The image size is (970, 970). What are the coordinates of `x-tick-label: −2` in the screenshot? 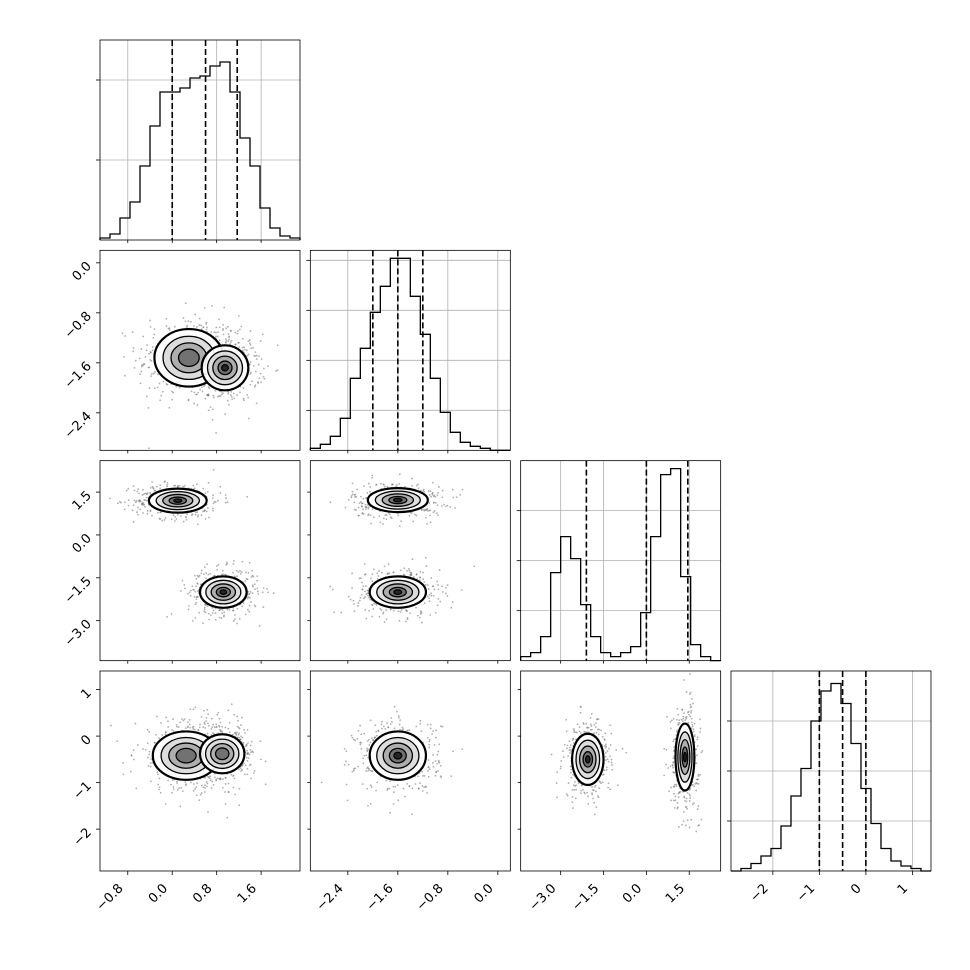 It's located at (760, 893).